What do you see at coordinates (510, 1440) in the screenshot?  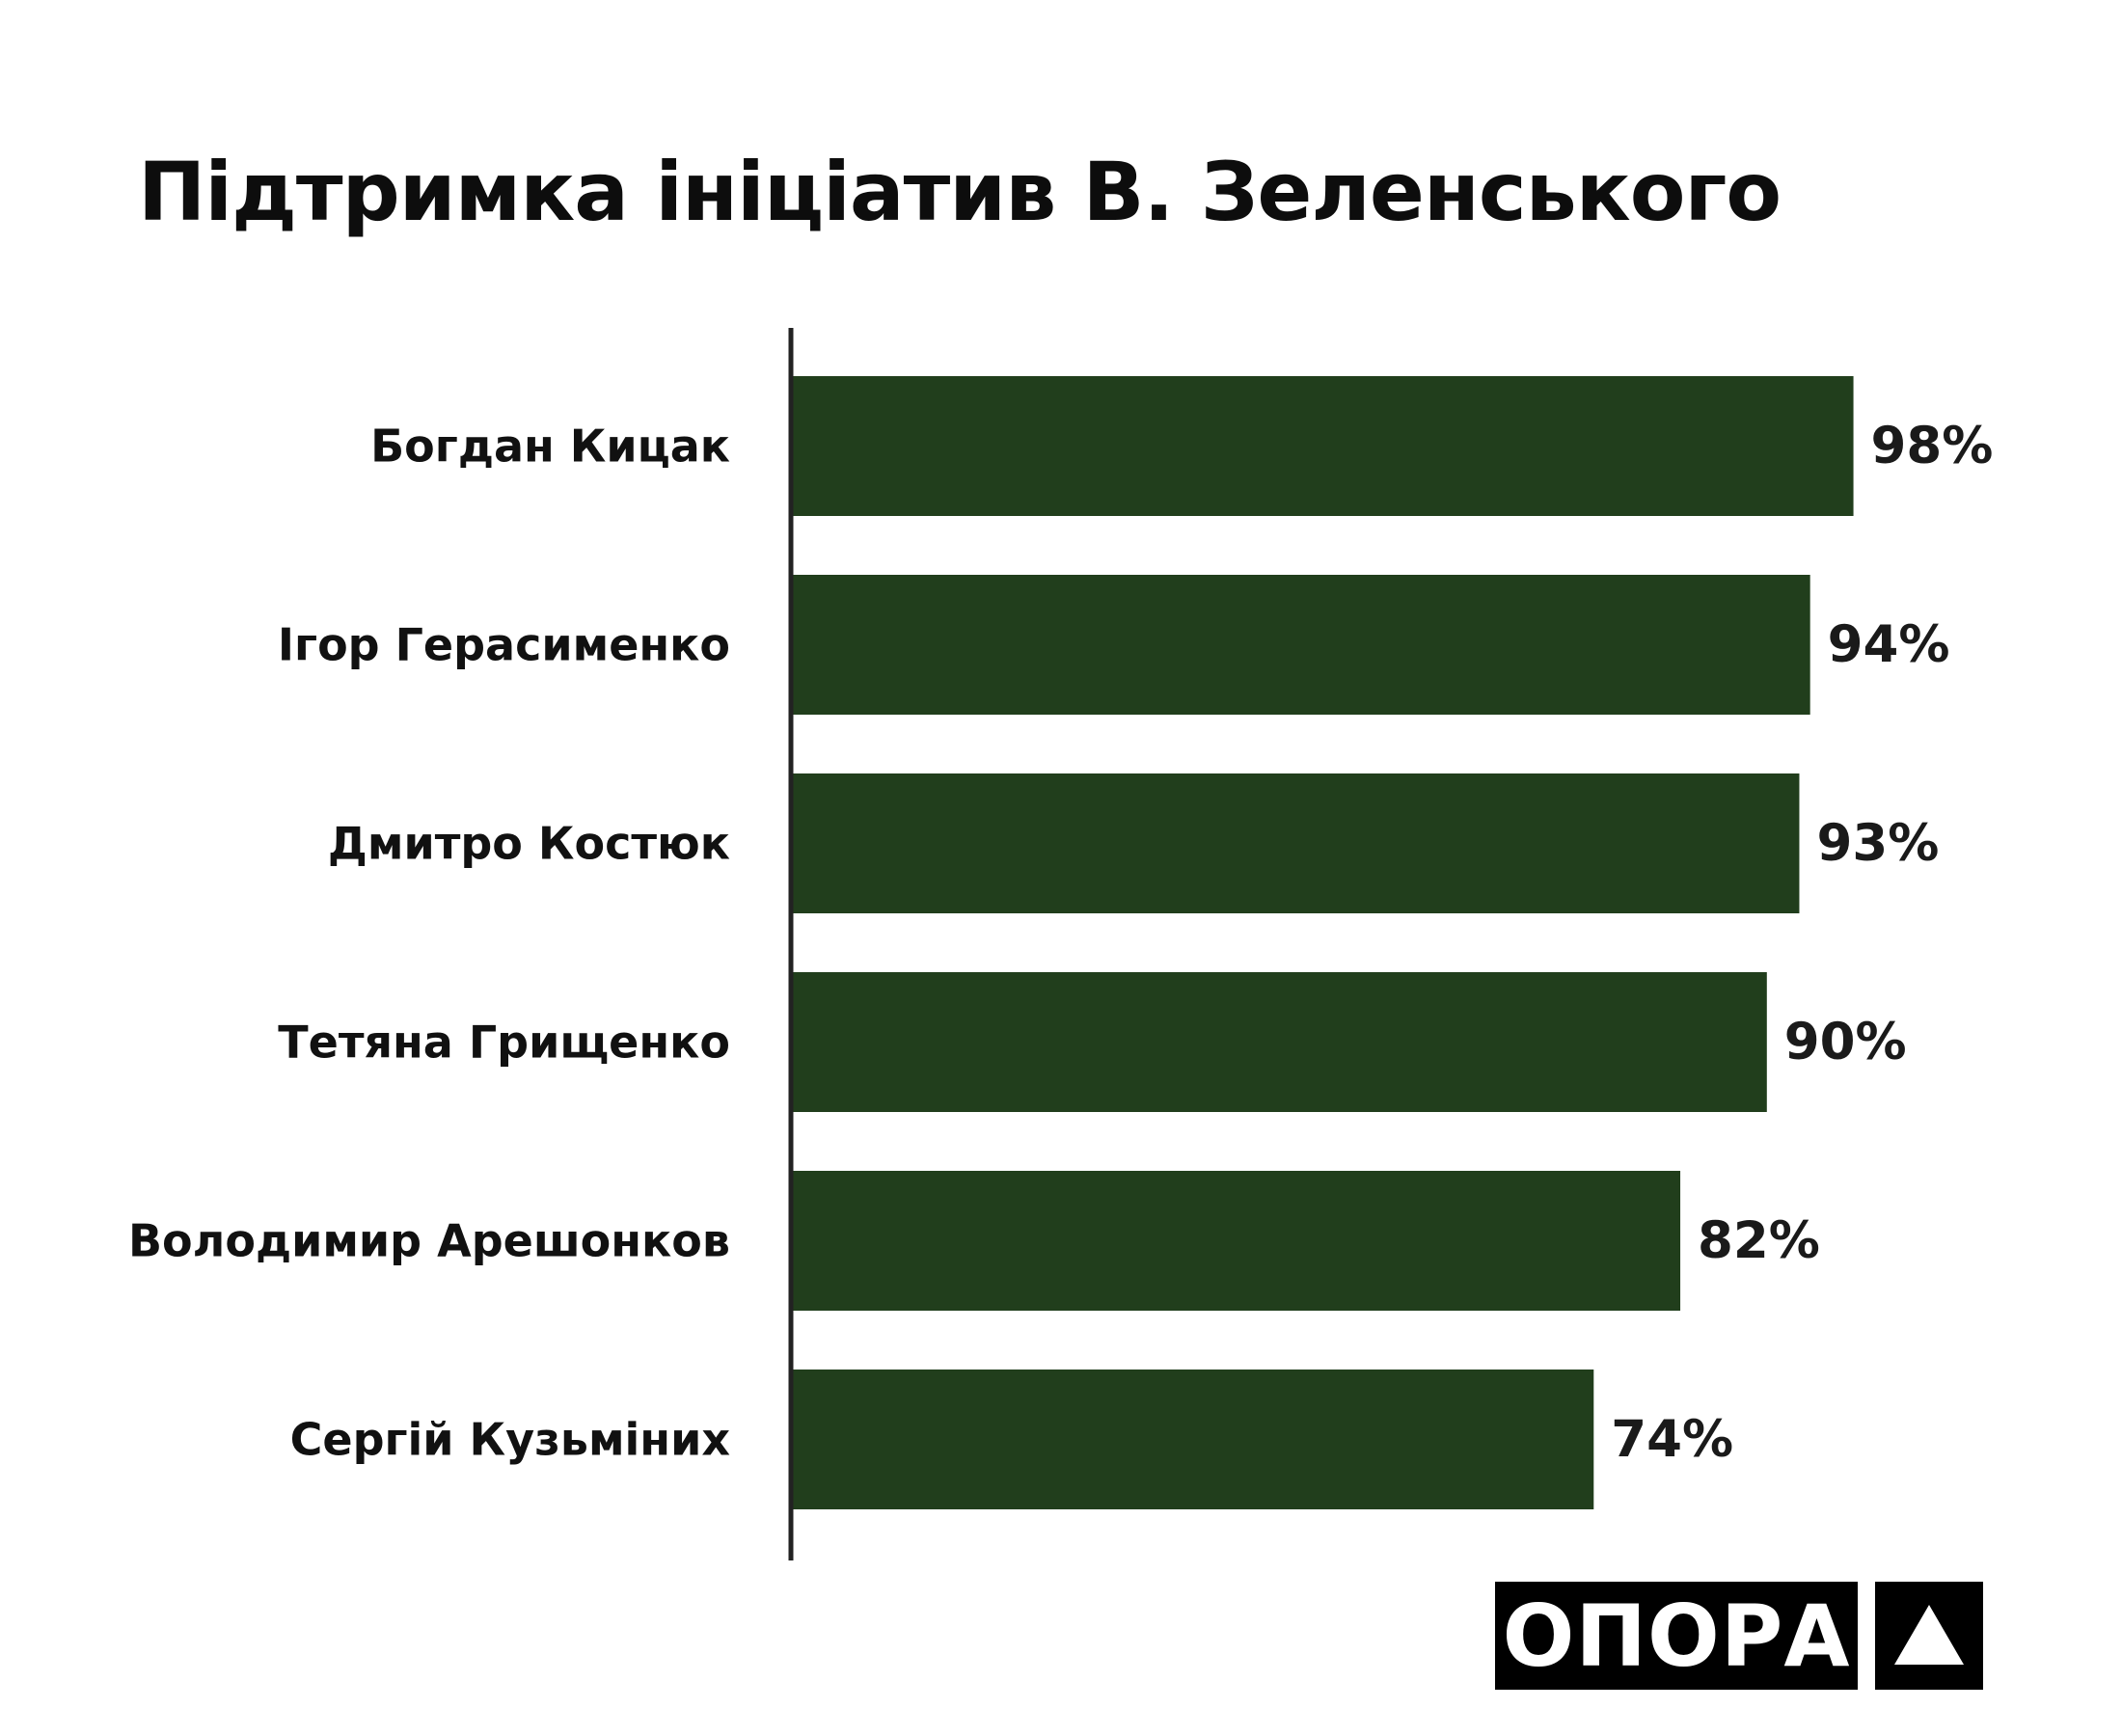 I see `category-label-5: Сергій Кузьміних` at bounding box center [510, 1440].